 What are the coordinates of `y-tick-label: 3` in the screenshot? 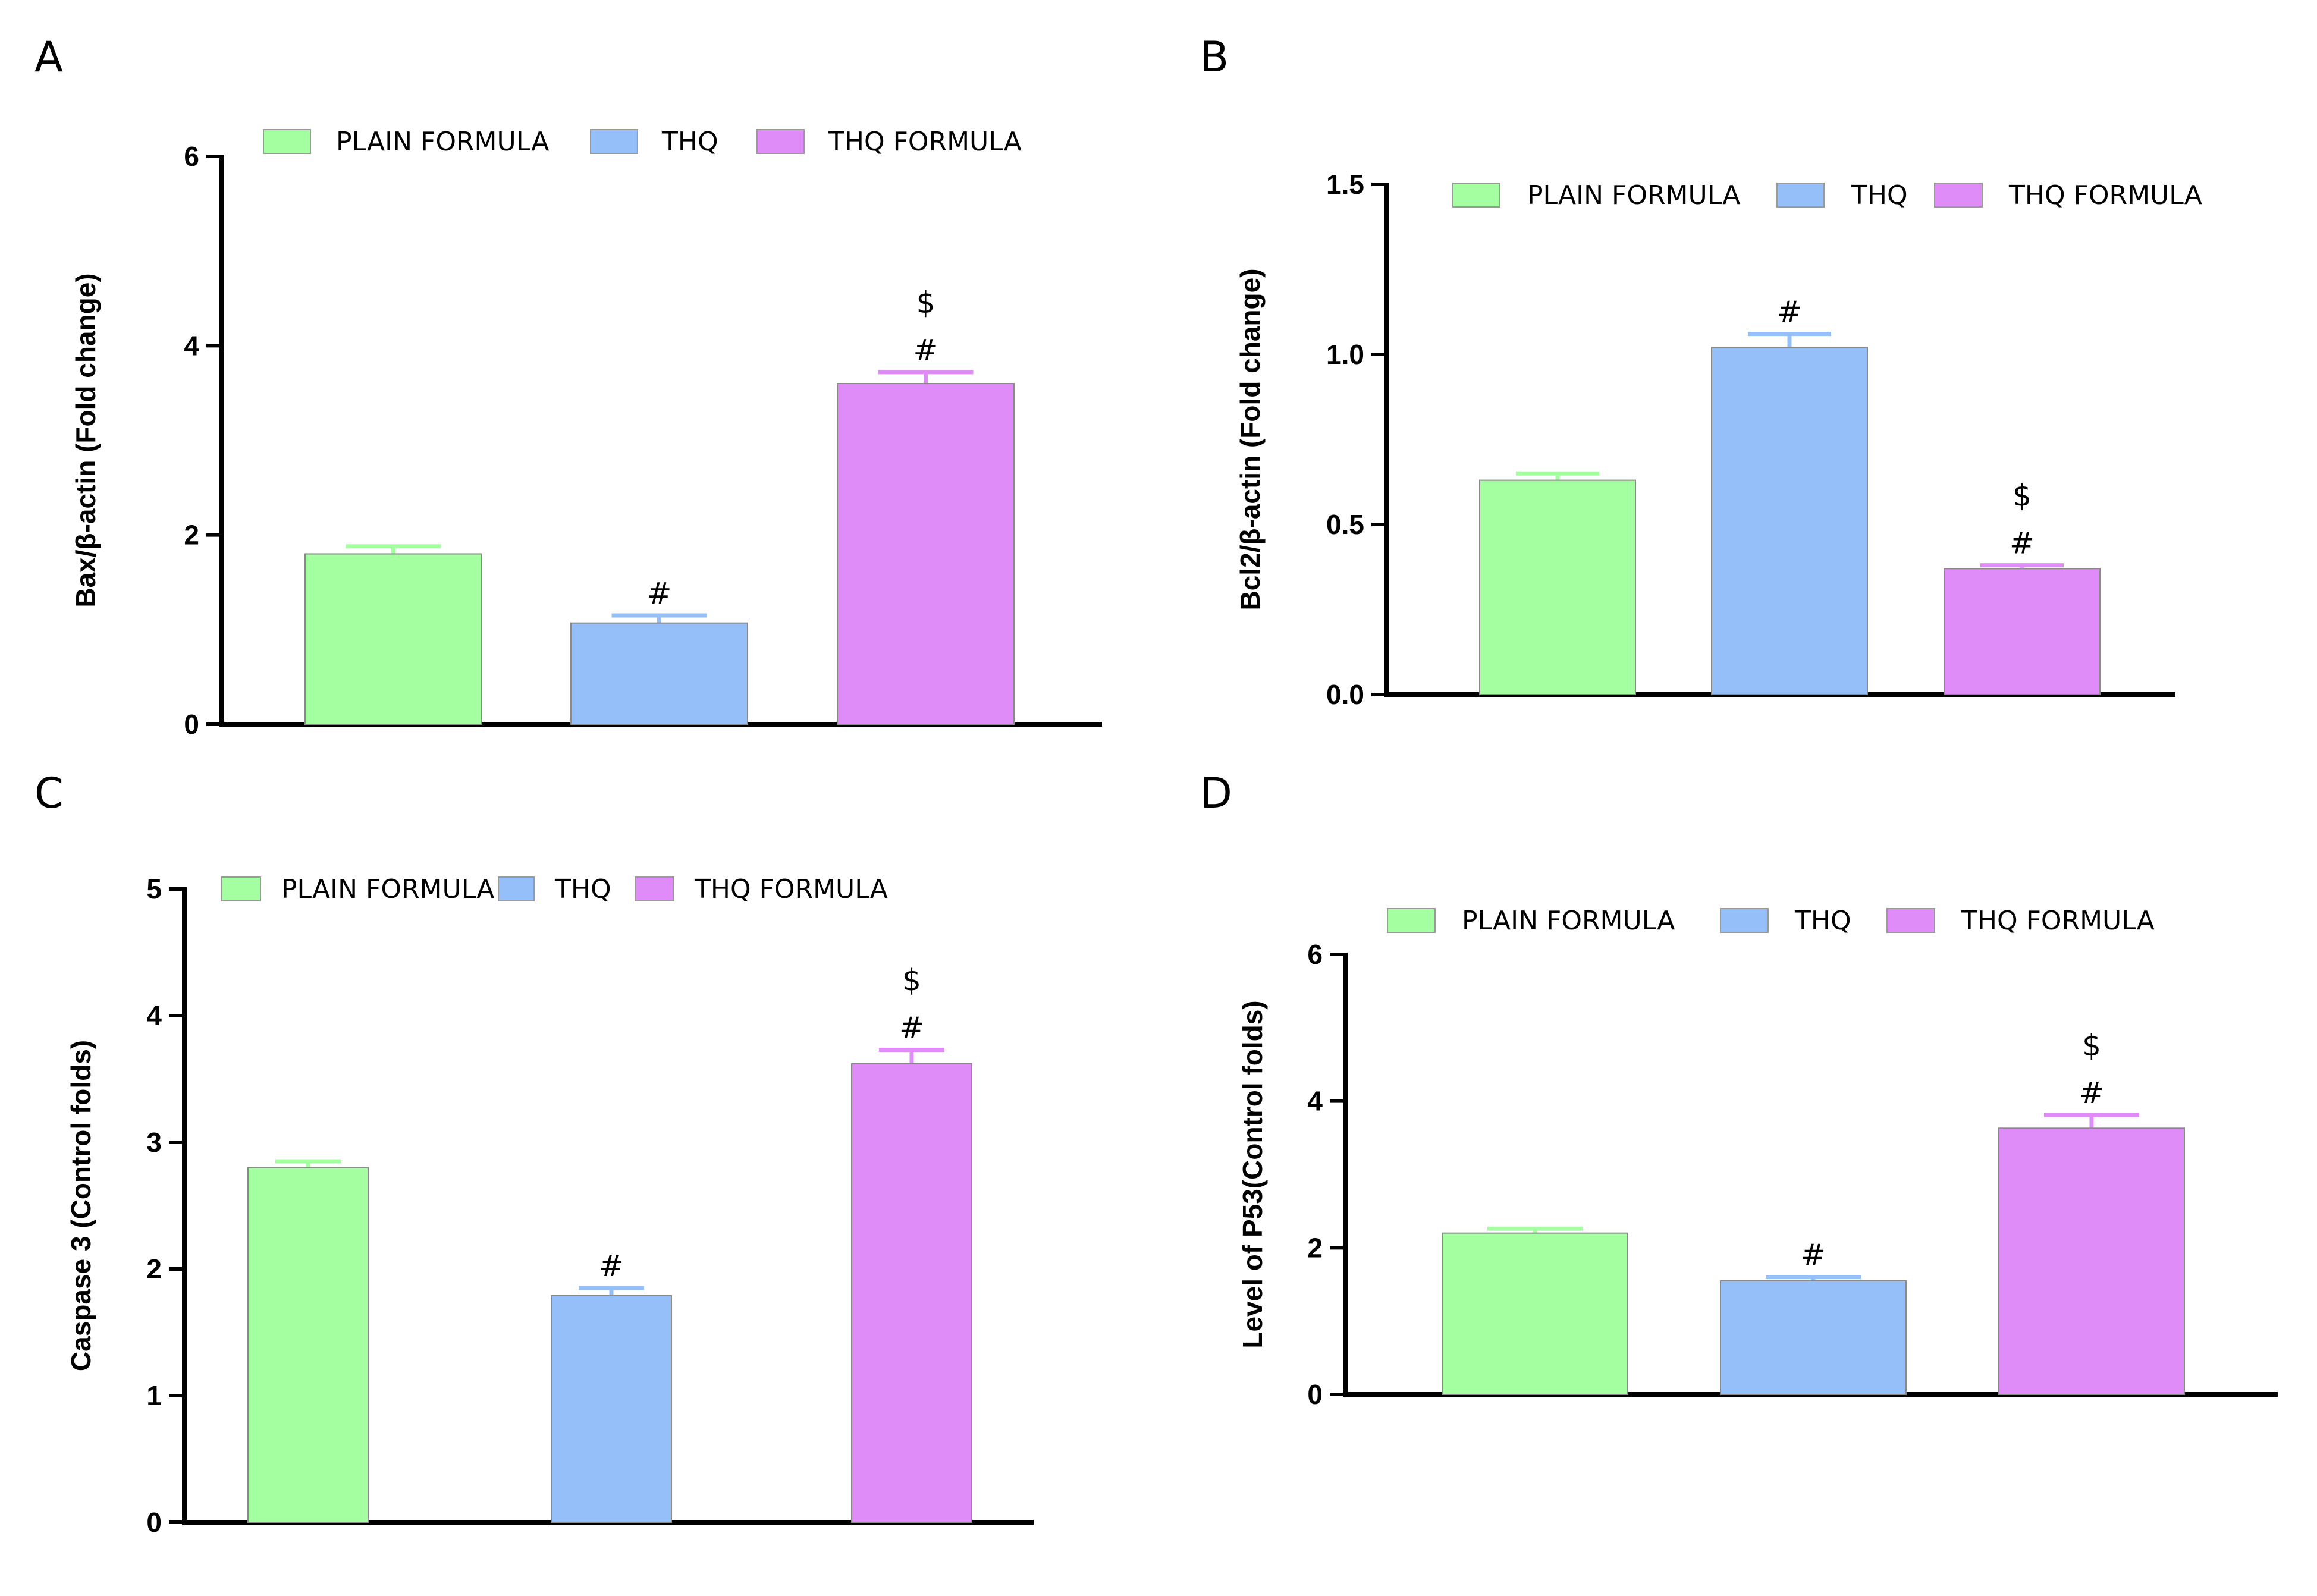 It's located at (154, 1142).